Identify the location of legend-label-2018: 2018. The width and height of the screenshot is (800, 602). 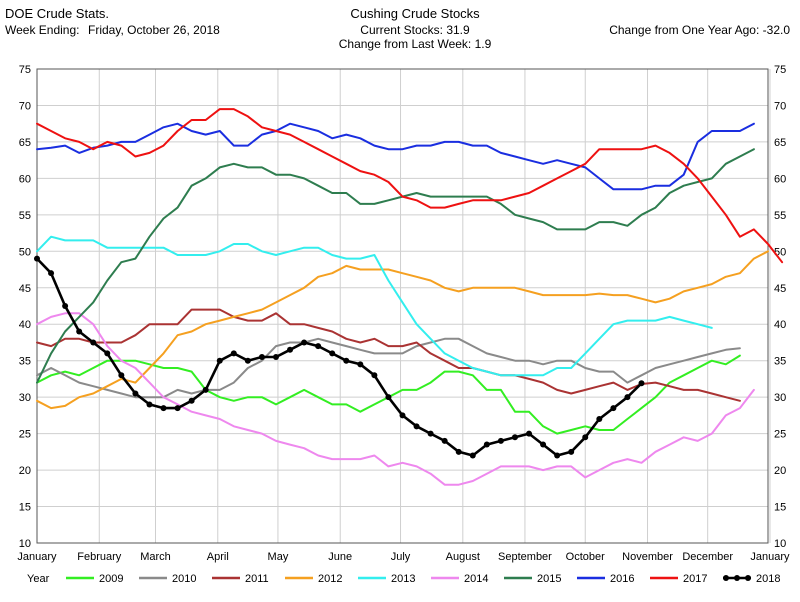
(768, 579).